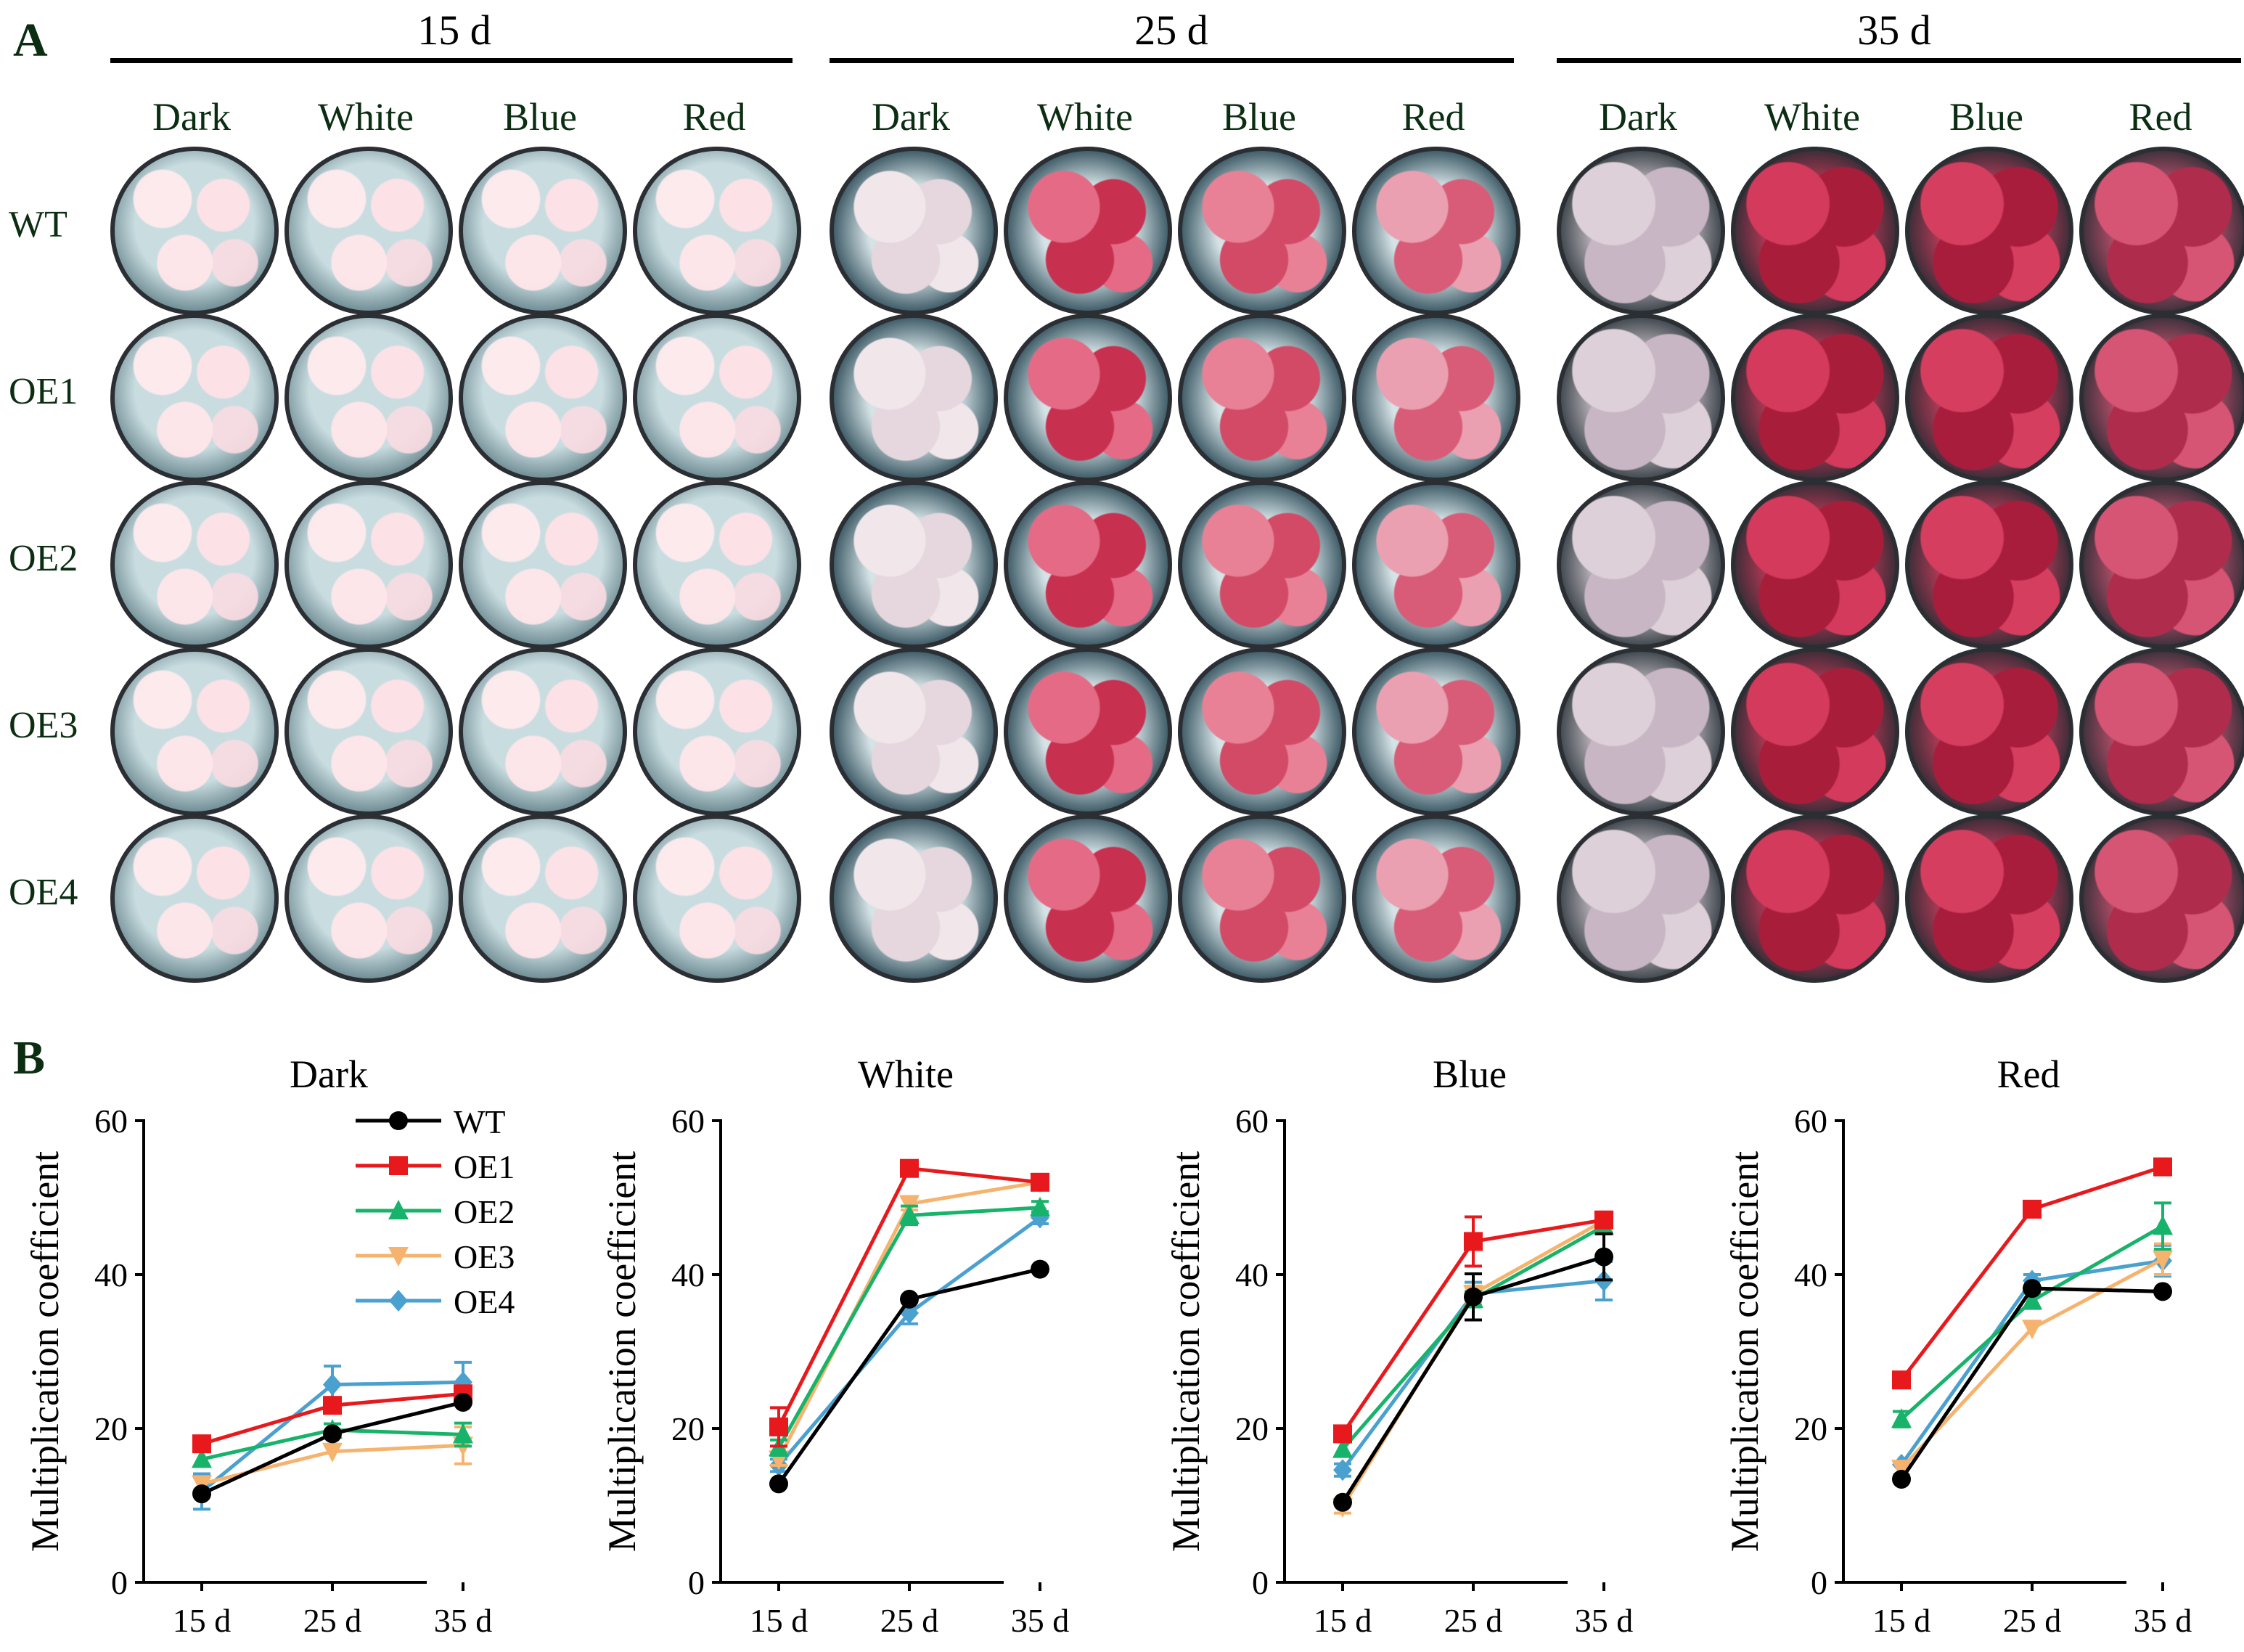 This screenshot has height=1652, width=2244. Describe the element at coordinates (485, 1301) in the screenshot. I see `legend-label-oe4: OE4` at that location.